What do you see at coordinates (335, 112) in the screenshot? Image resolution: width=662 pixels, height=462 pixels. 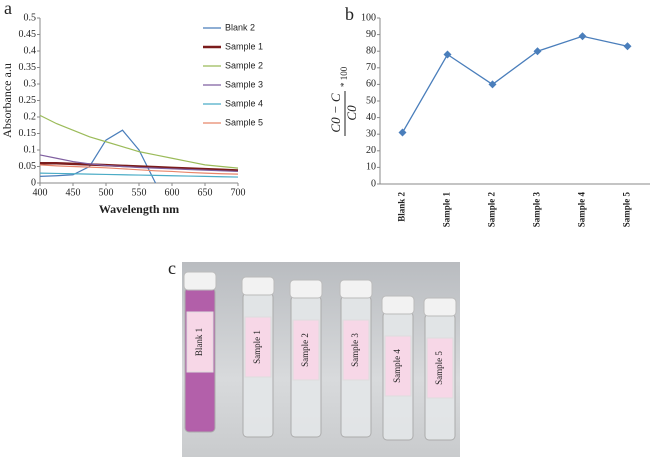 I see `y-label-numerator: C0 − C` at bounding box center [335, 112].